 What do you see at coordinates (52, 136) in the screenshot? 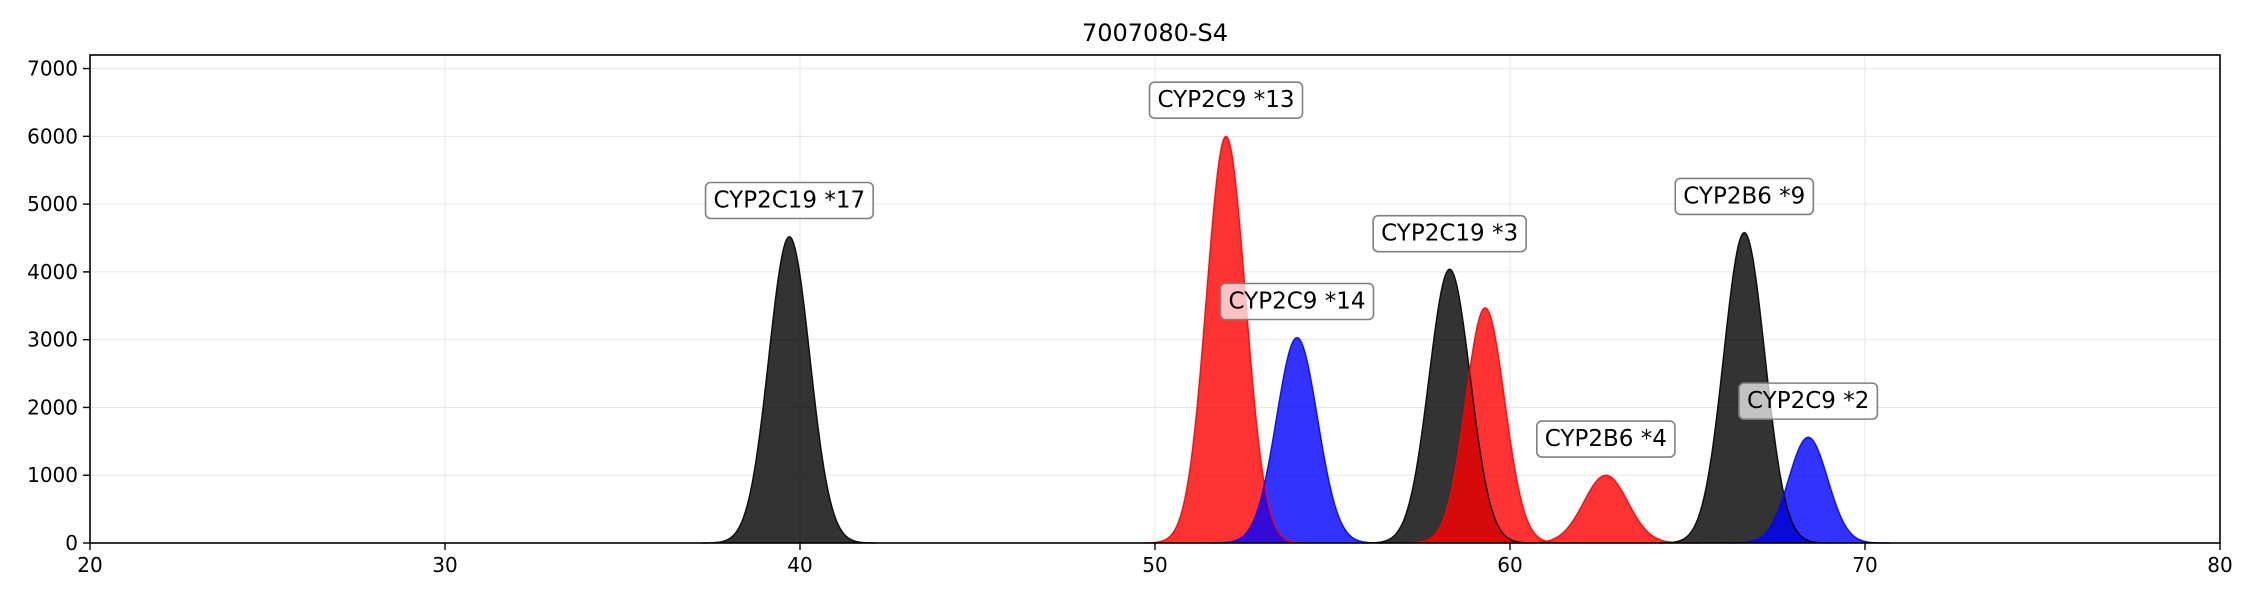
I see `y-tick-label: 6000` at bounding box center [52, 136].